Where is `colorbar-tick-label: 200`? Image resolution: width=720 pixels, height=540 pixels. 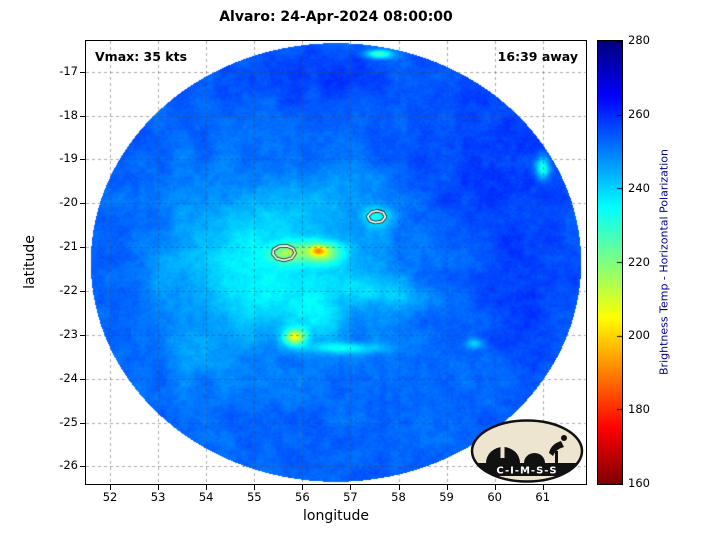
colorbar-tick-label: 200 is located at coordinates (639, 335).